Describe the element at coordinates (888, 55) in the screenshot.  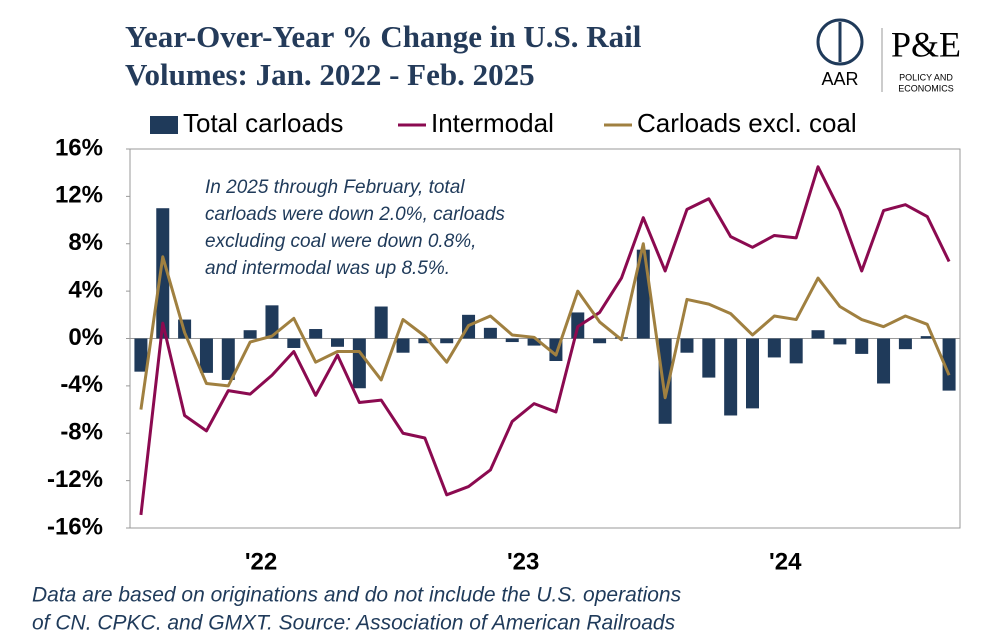
I see `logo: AAR P&E POLICY AND ECONOMICS` at that location.